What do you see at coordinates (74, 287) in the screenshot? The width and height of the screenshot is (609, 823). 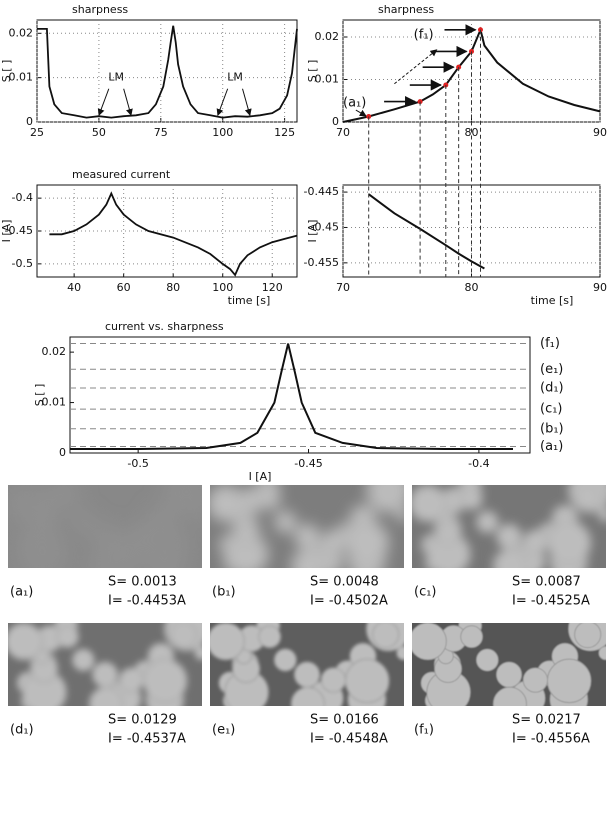 I see `x-tick-label: 40` at bounding box center [74, 287].